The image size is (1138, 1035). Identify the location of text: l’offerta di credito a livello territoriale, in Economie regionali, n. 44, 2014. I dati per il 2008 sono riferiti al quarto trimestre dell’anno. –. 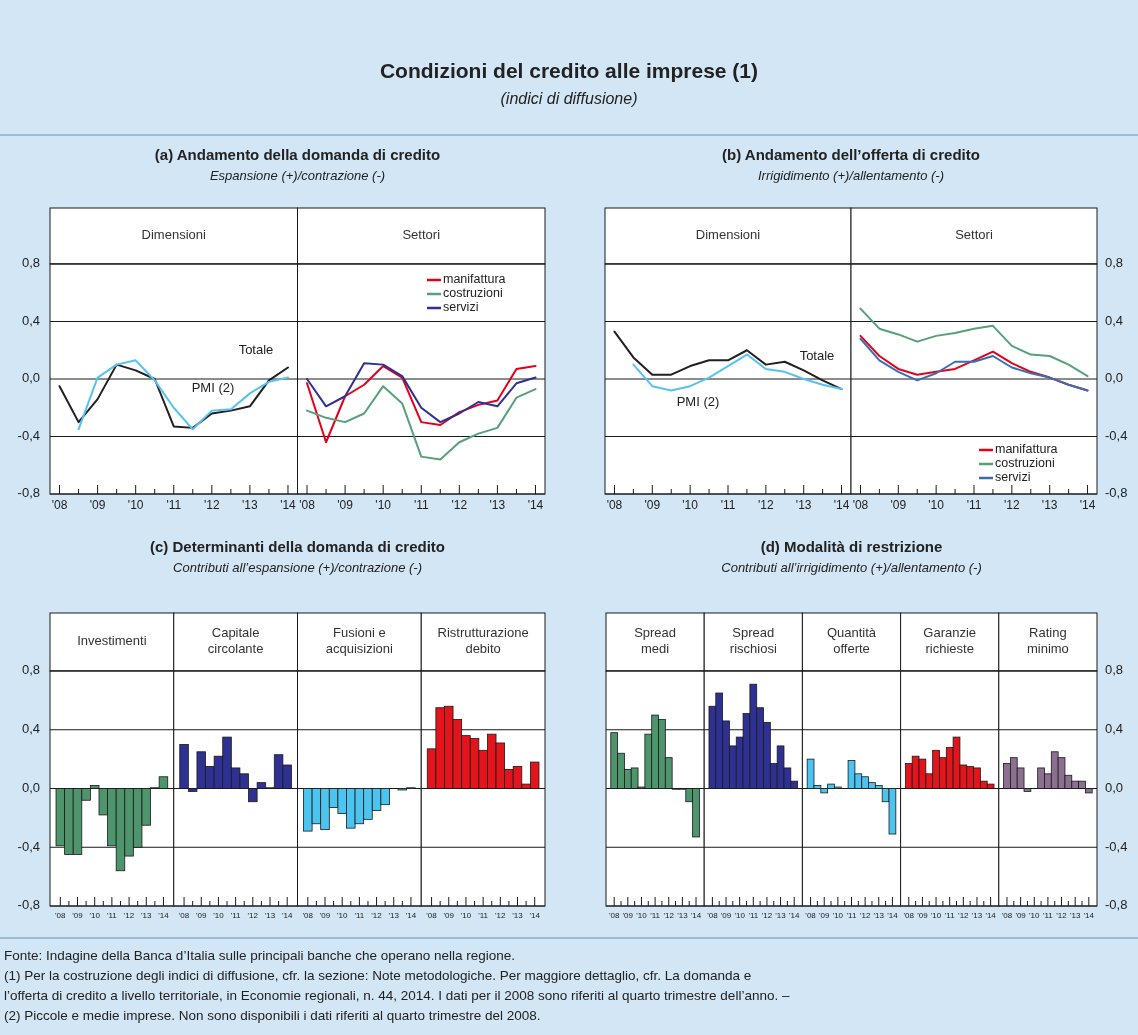
(397, 995).